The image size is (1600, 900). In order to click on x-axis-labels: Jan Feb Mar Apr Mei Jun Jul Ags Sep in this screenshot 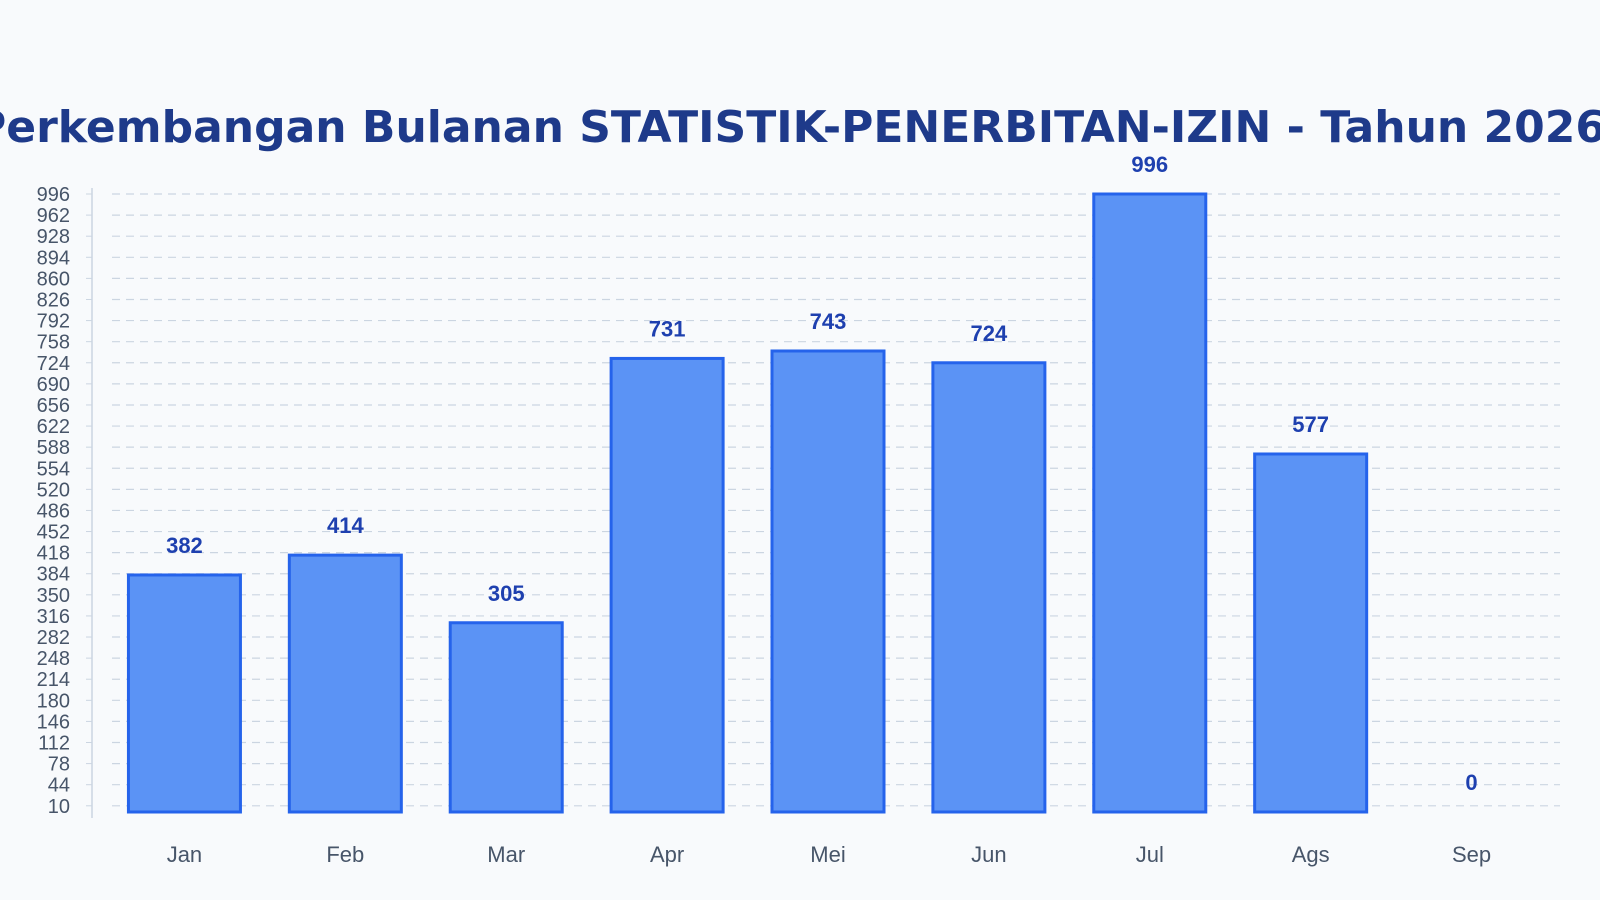, I will do `click(829, 854)`.